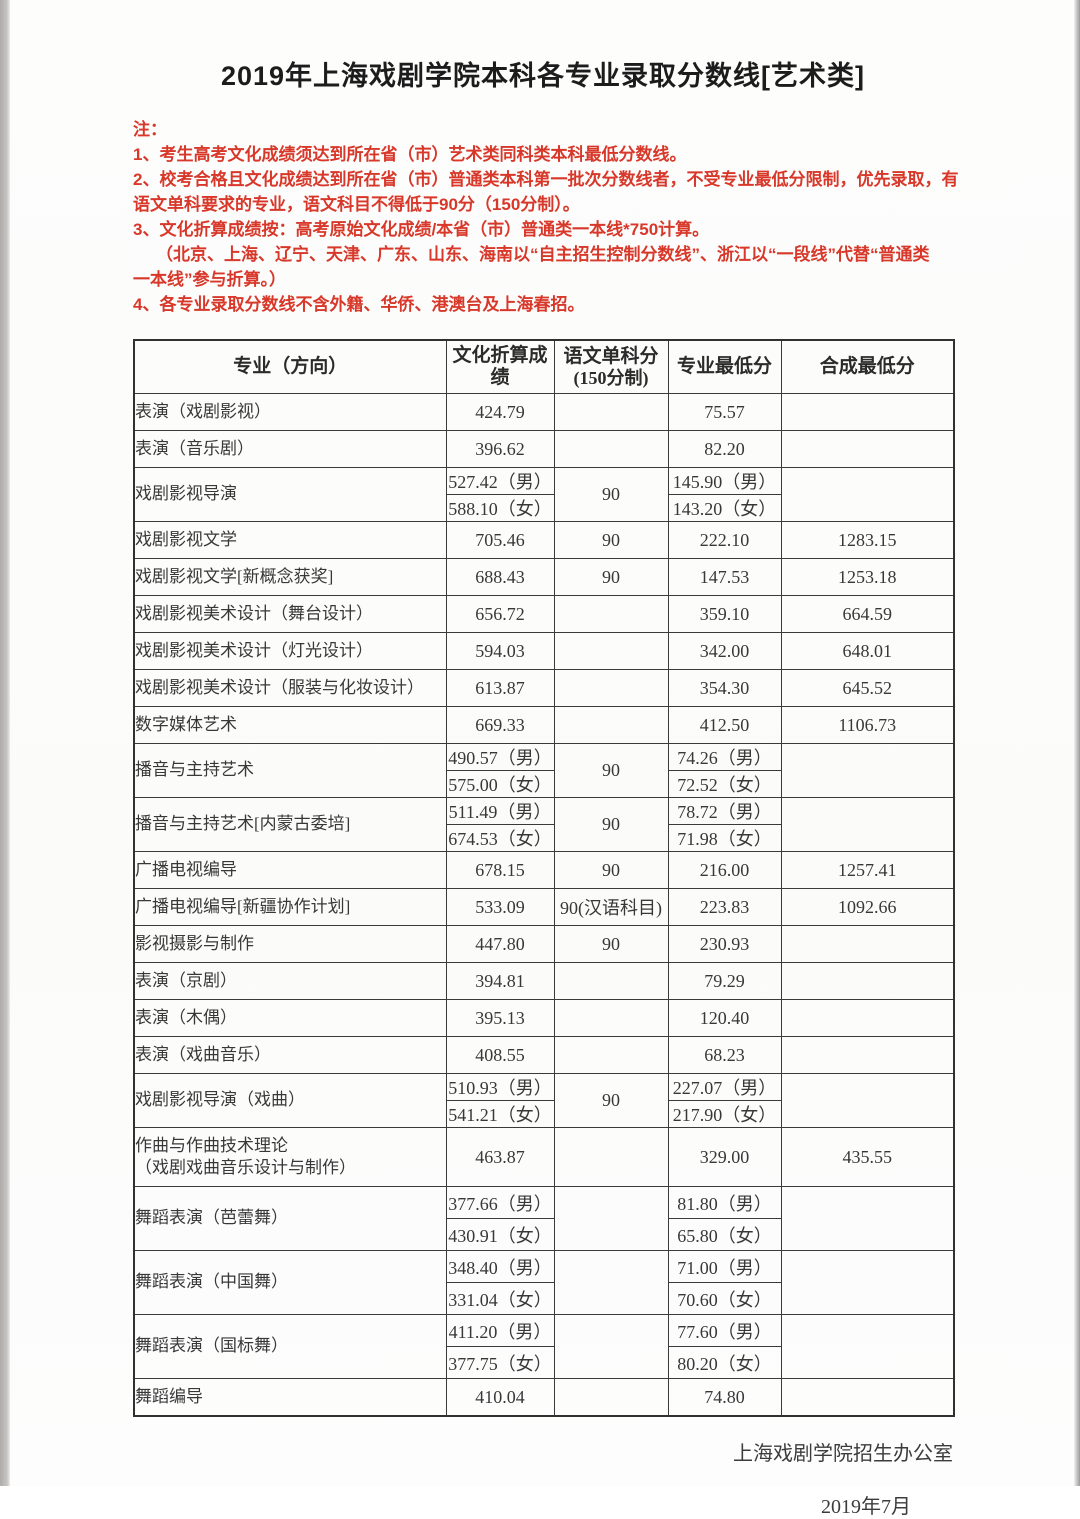  I want to click on table-row: 播音与主持艺术 490.57（男） 90 74.26（男）, so click(544, 770).